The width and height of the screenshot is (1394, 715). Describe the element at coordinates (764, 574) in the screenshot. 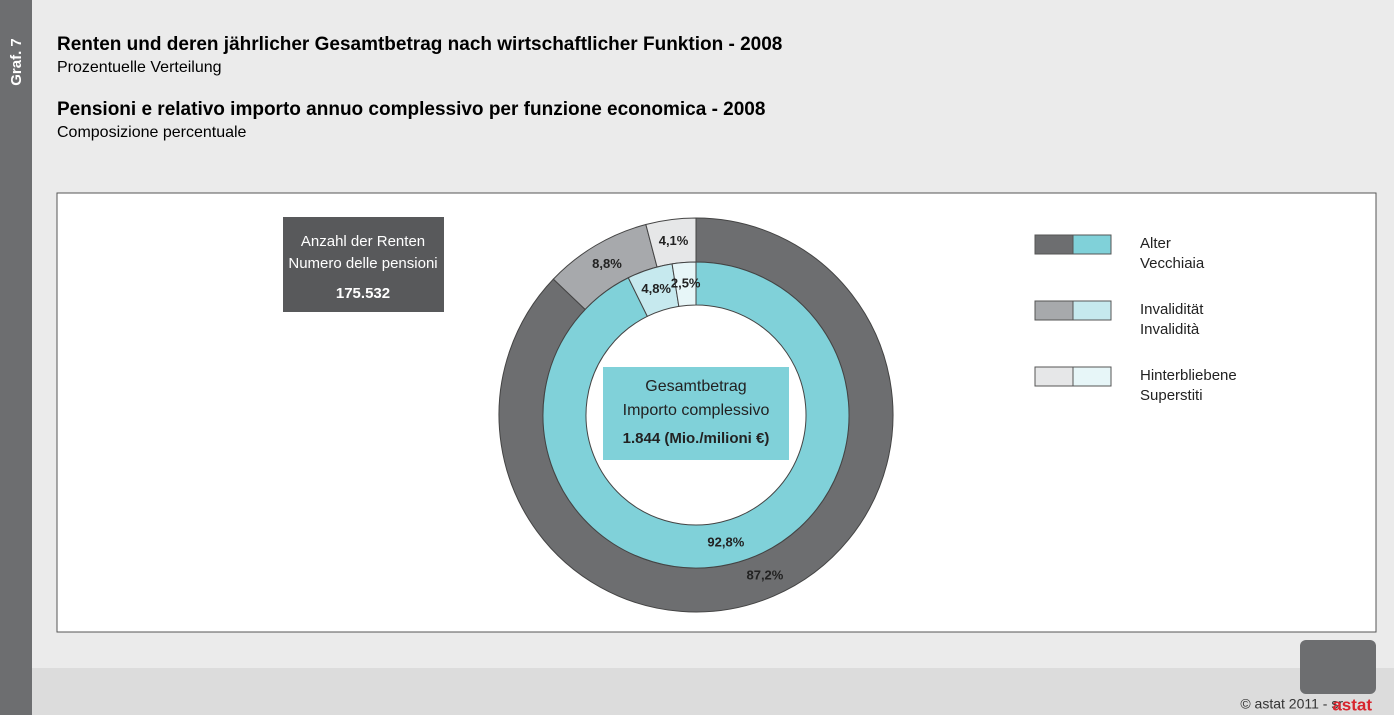

I see `value-label: 87,2%` at that location.